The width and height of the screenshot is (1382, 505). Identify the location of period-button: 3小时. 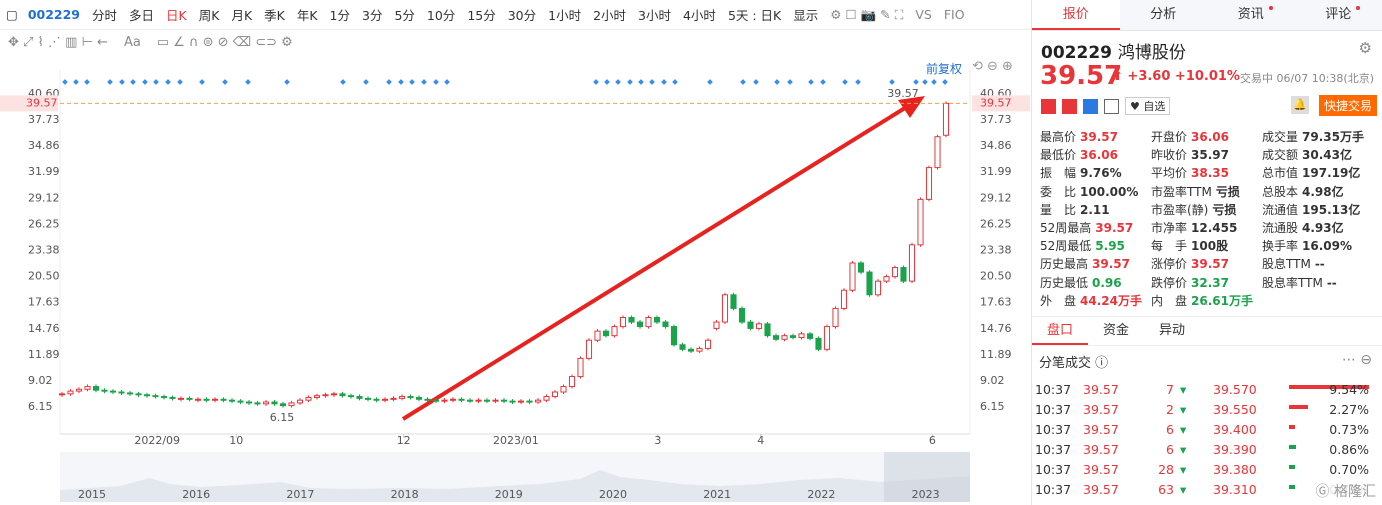
(654, 15).